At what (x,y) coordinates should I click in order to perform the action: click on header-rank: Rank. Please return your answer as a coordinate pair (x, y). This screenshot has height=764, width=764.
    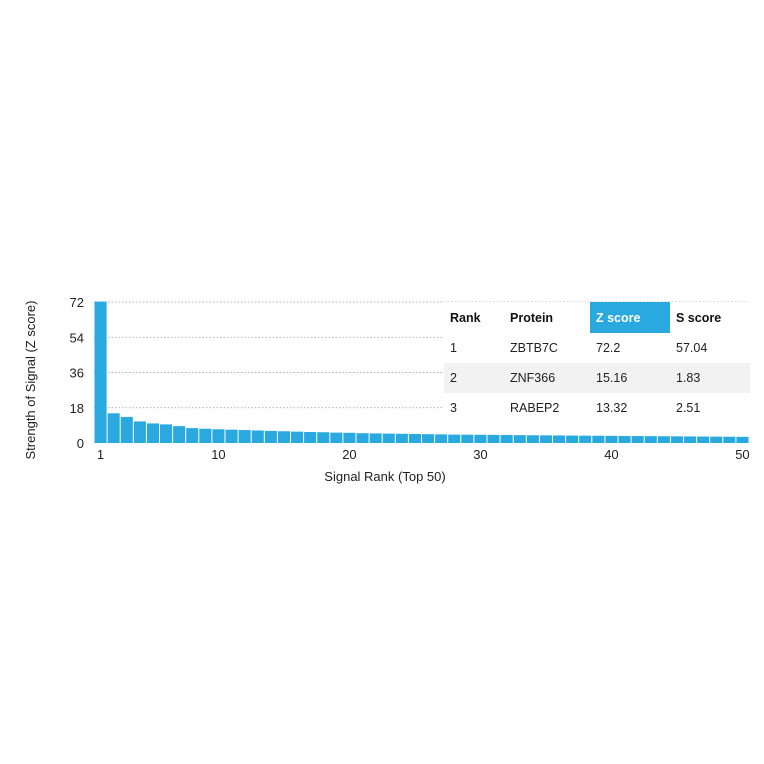
    Looking at the image, I should click on (474, 317).